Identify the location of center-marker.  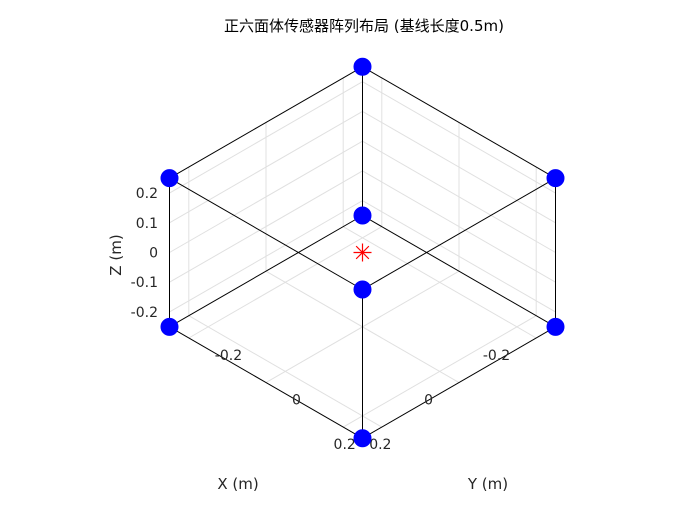
(362, 252).